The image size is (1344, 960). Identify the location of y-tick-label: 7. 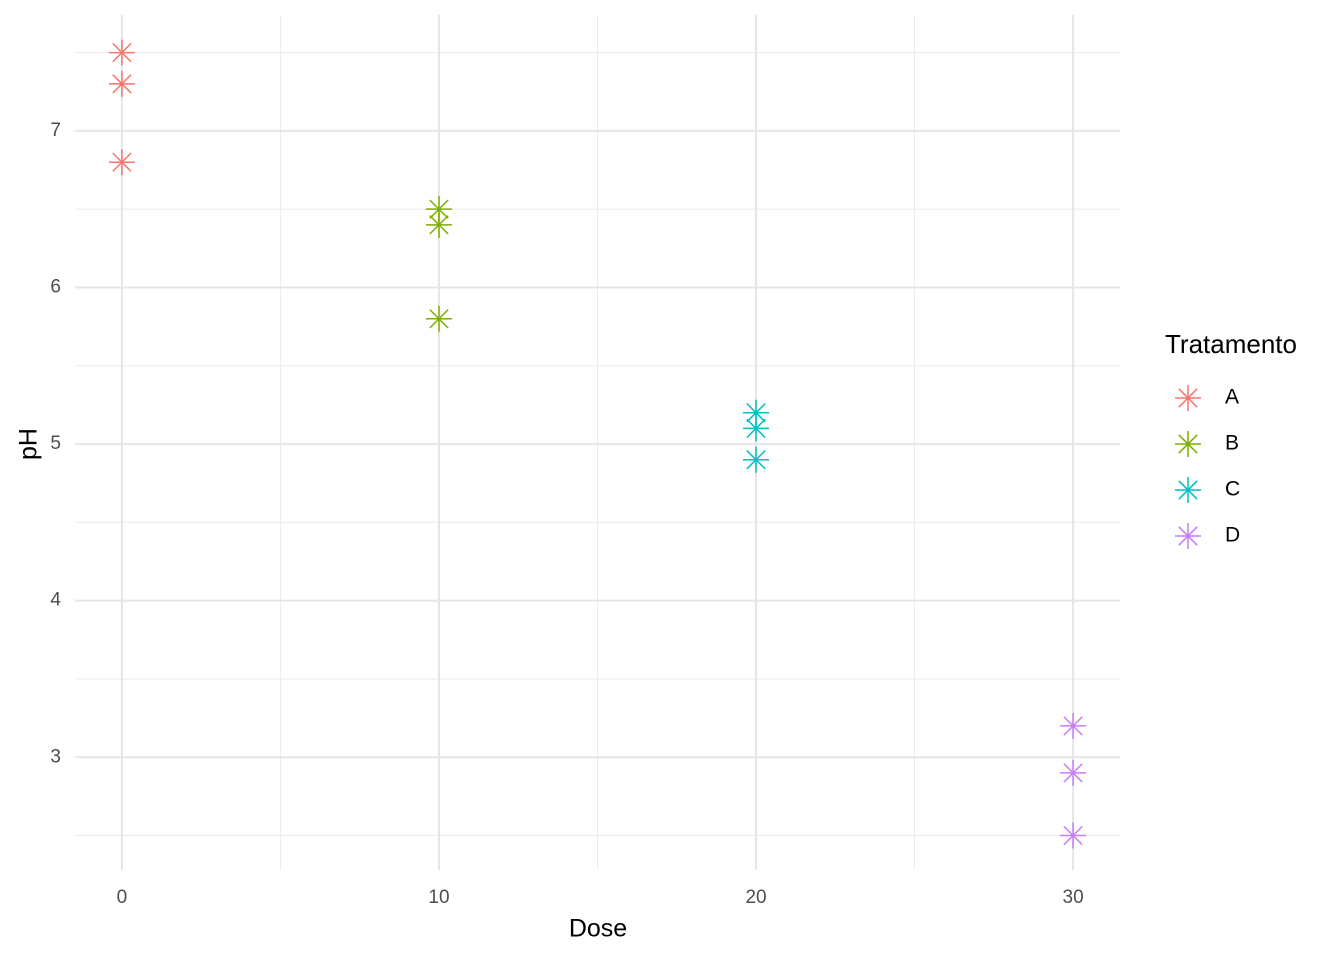
(55, 130).